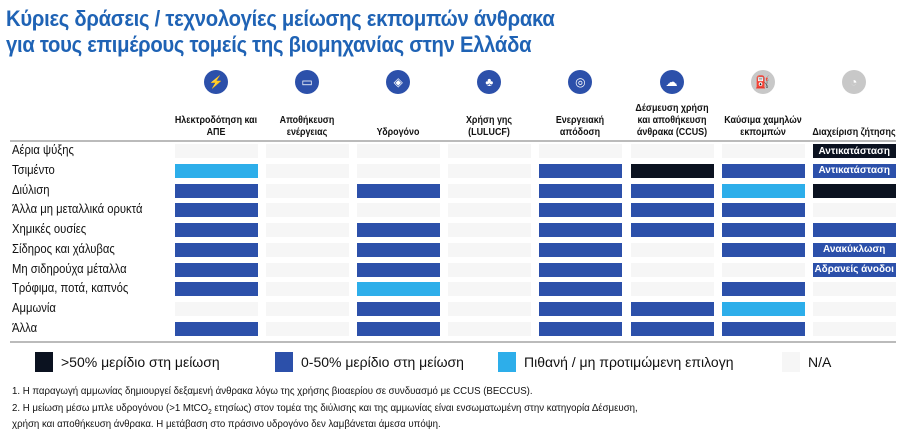  What do you see at coordinates (616, 362) in the screenshot?
I see `legend-item: Πιθανή / μη προτιμώμενη επιλογη` at bounding box center [616, 362].